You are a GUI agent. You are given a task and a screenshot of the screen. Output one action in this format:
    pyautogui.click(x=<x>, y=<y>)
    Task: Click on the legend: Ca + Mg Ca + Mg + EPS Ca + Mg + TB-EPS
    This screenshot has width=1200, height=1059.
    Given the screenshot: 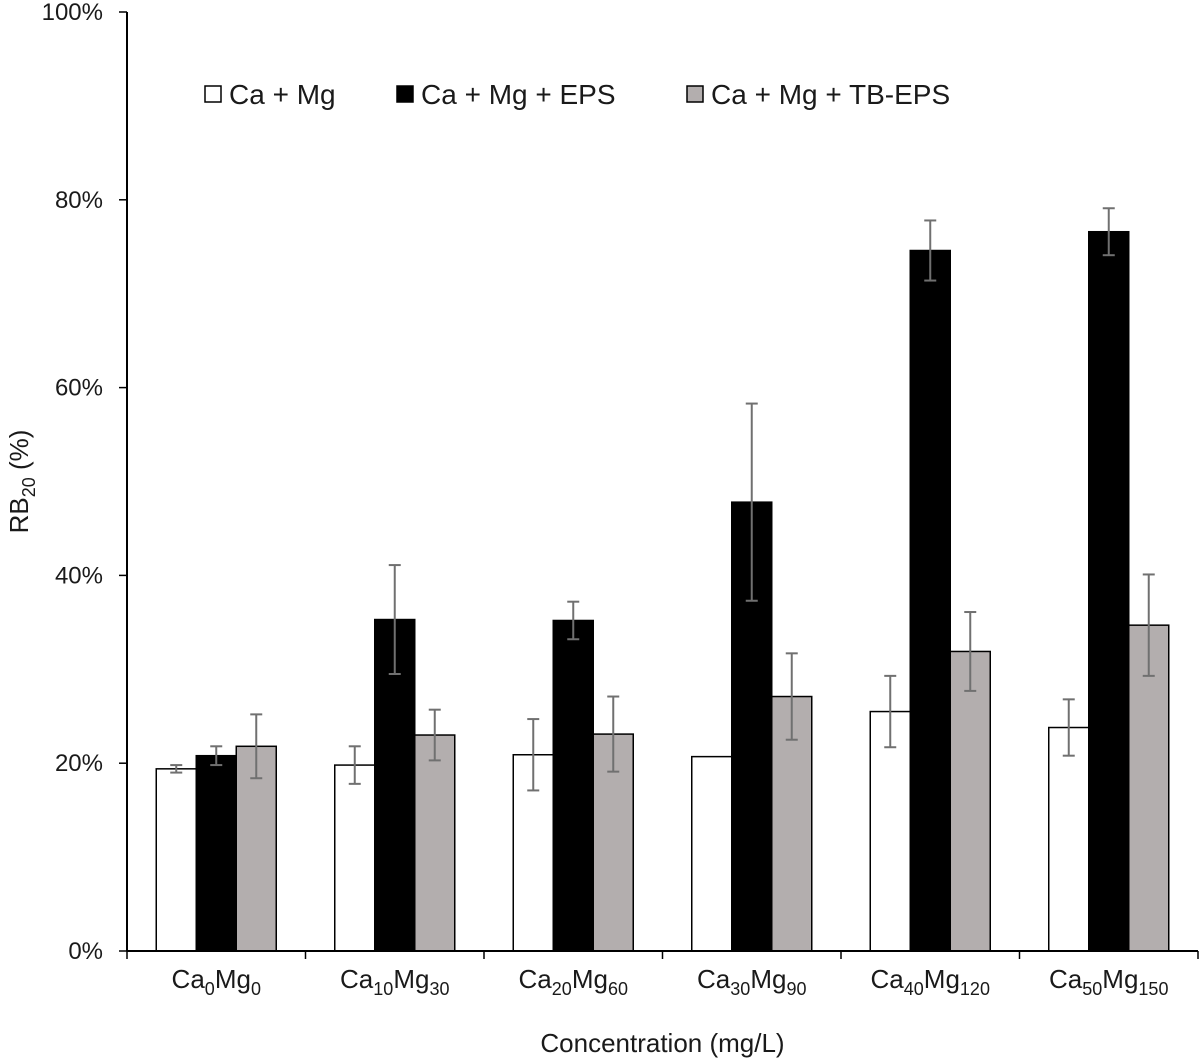 What is the action you would take?
    pyautogui.click(x=577, y=94)
    